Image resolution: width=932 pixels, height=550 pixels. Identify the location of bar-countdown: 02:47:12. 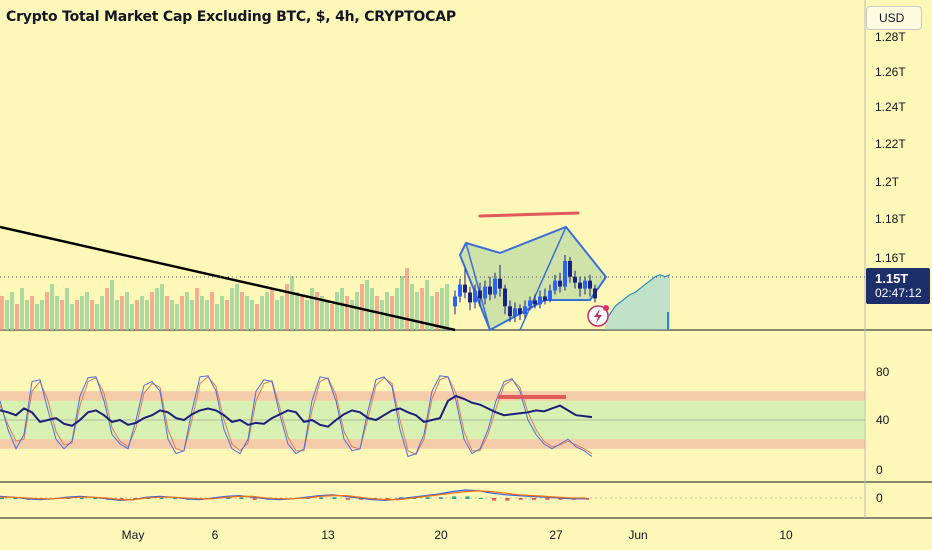
(898, 293).